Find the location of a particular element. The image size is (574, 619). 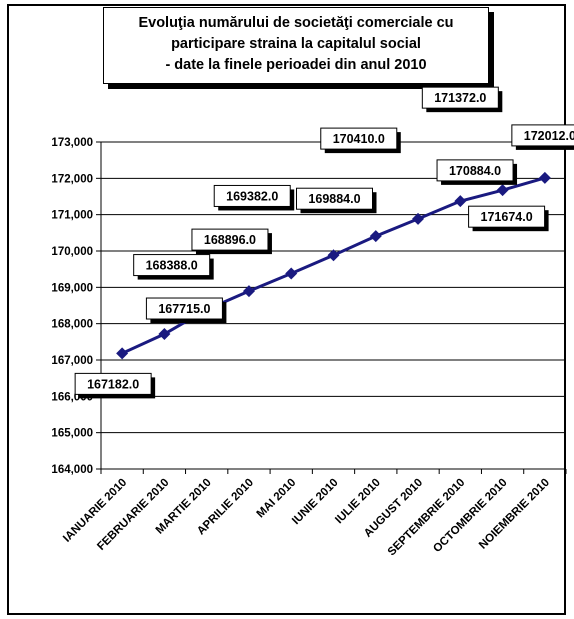

data-label: 167182.0 is located at coordinates (113, 384).